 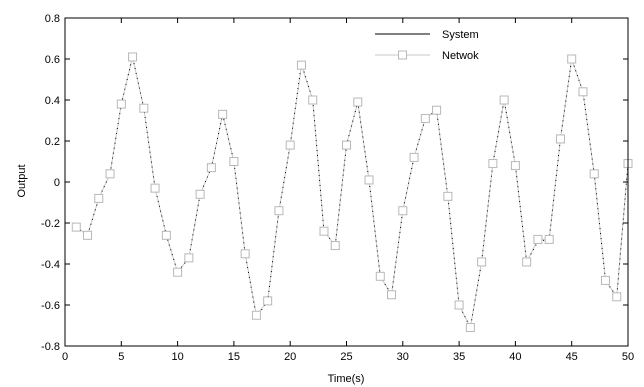 What do you see at coordinates (290, 357) in the screenshot?
I see `x-tick-label: 20` at bounding box center [290, 357].